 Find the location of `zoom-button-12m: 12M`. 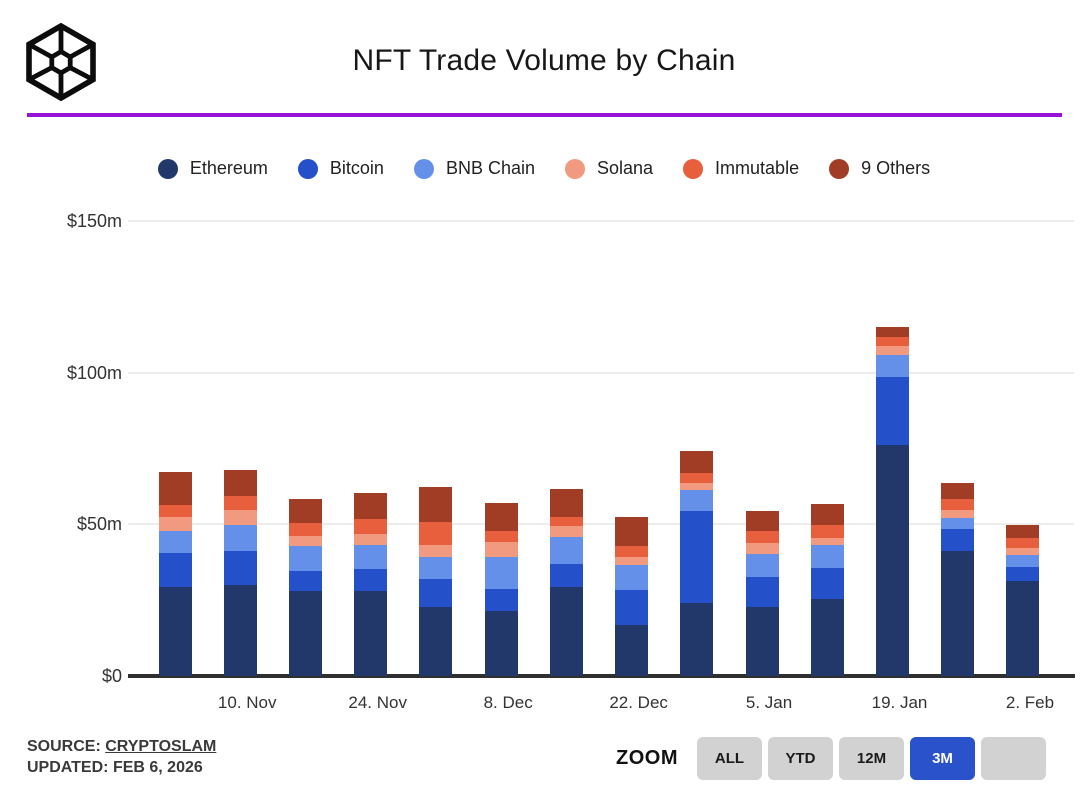

zoom-button-12m: 12M is located at coordinates (871, 758).